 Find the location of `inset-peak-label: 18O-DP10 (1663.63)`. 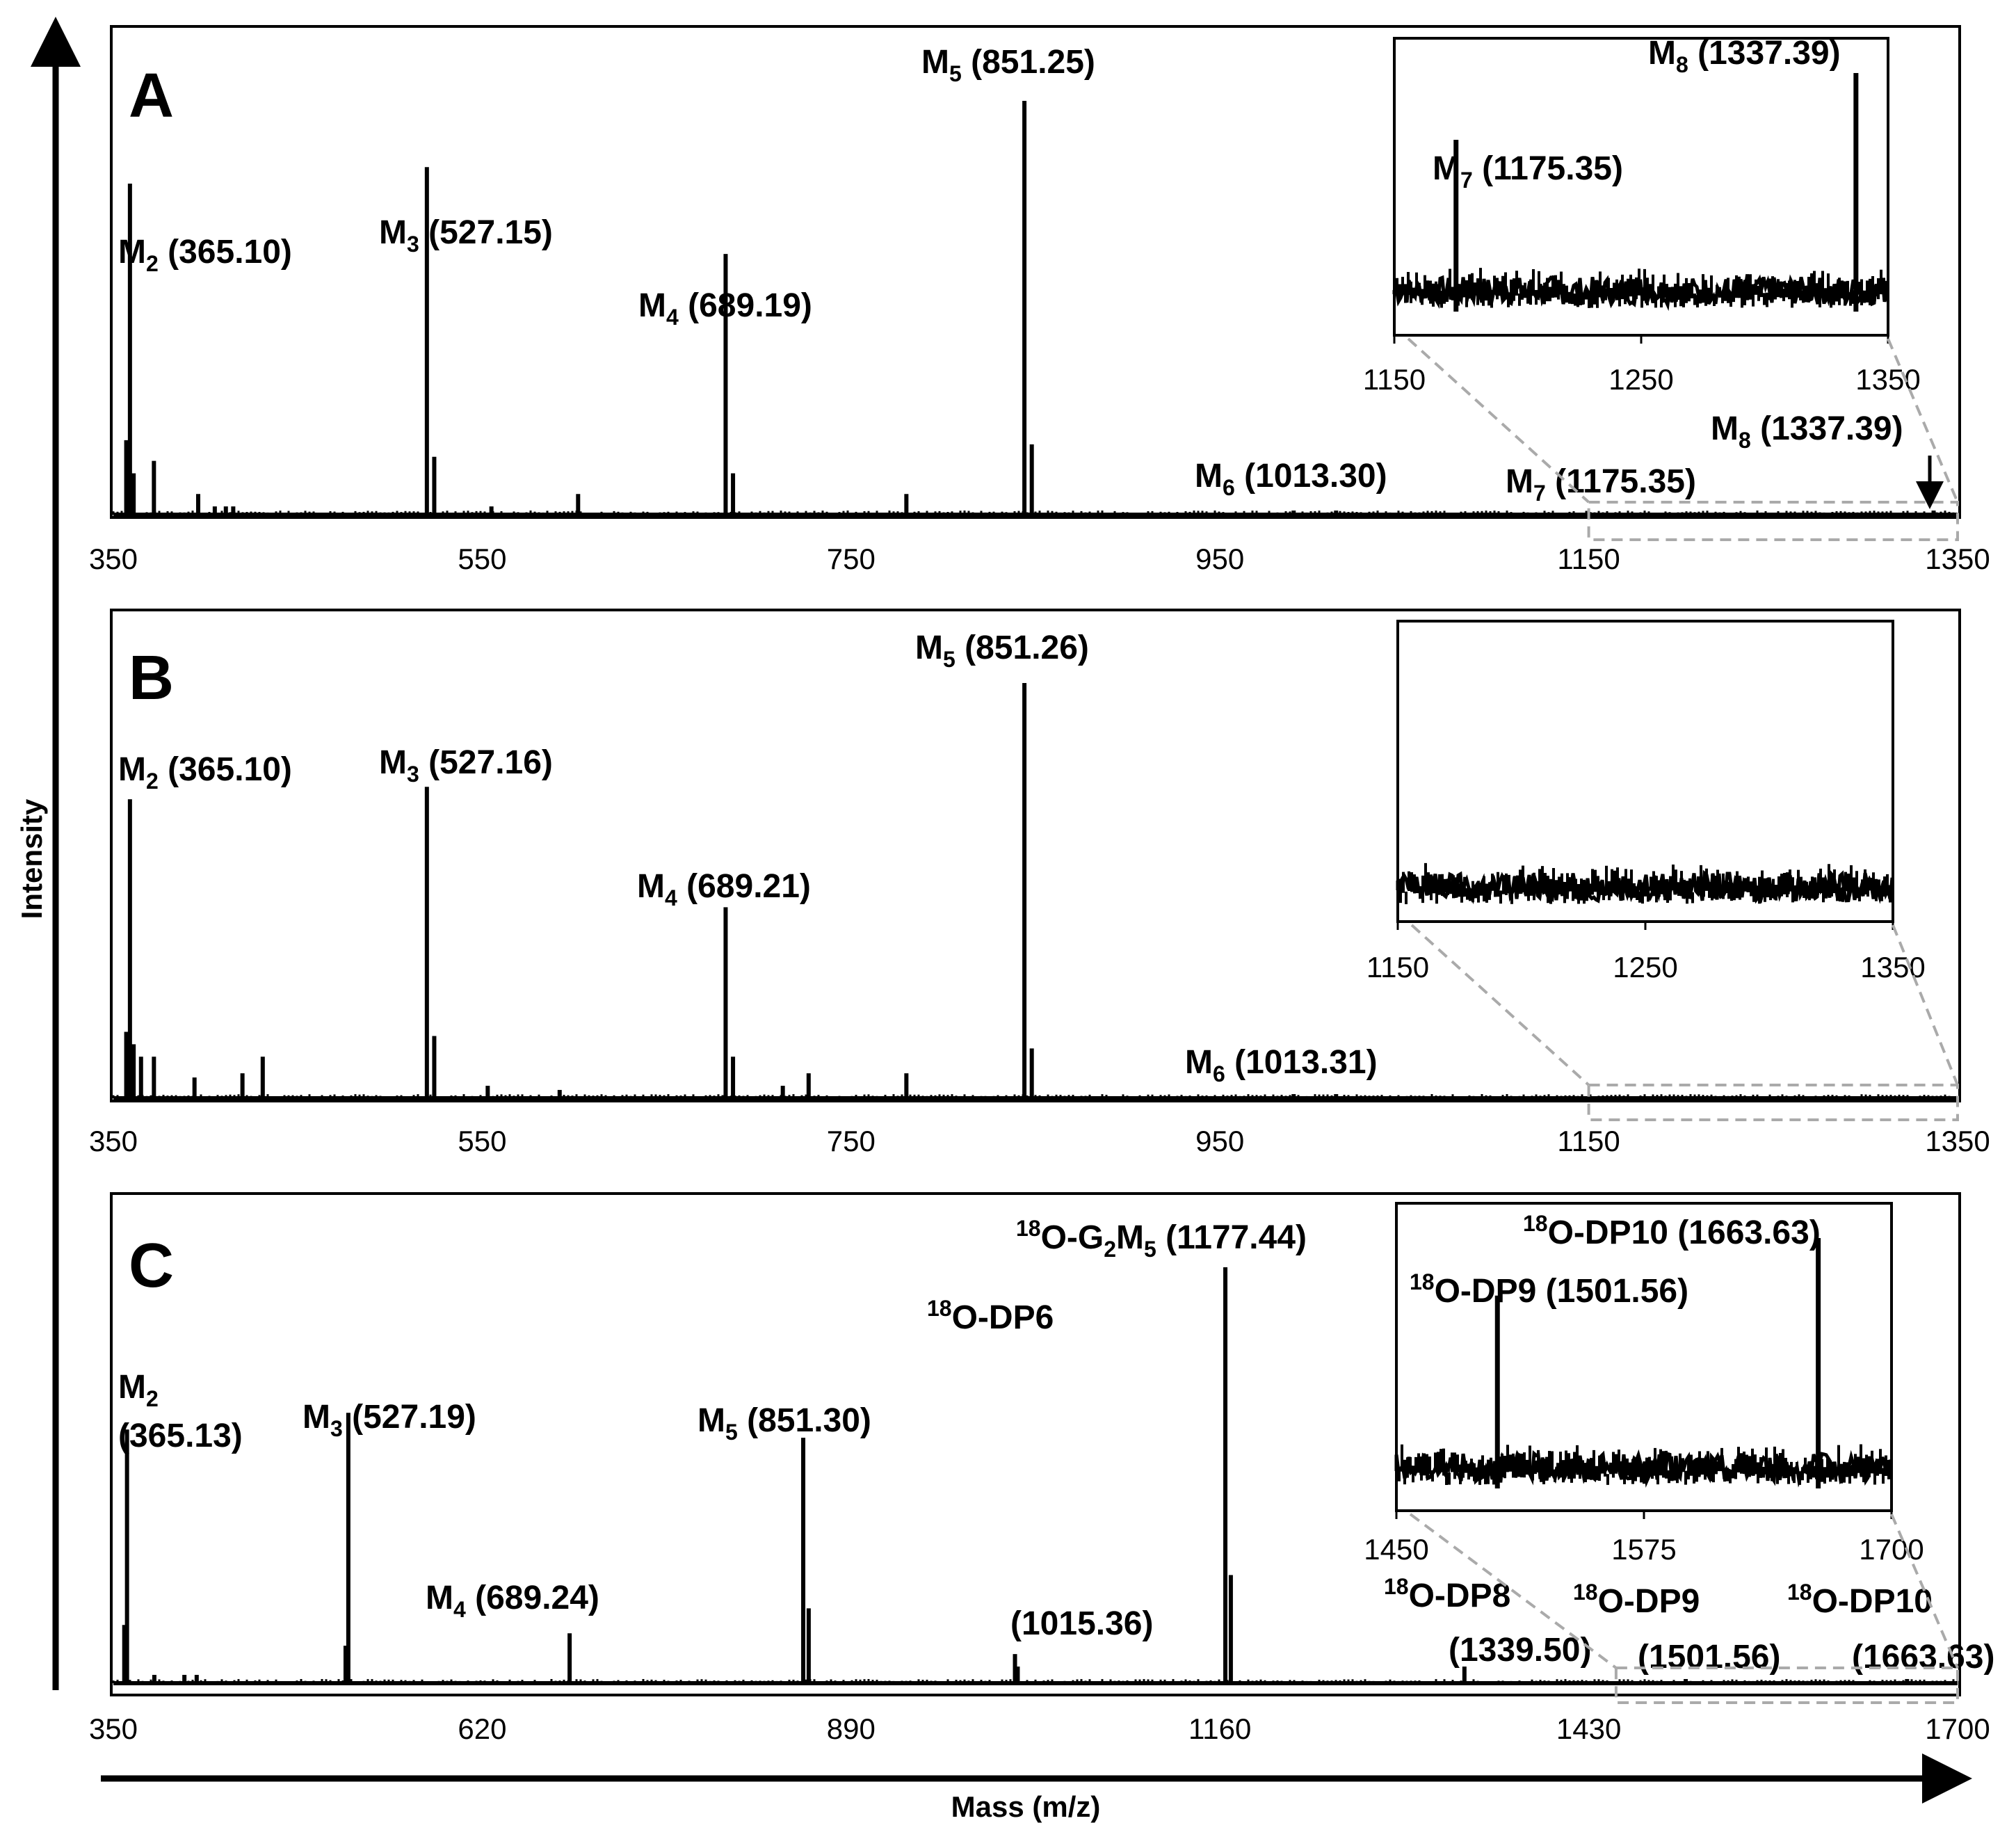

inset-peak-label: 18O-DP10 (1663.63) is located at coordinates (1672, 1231).